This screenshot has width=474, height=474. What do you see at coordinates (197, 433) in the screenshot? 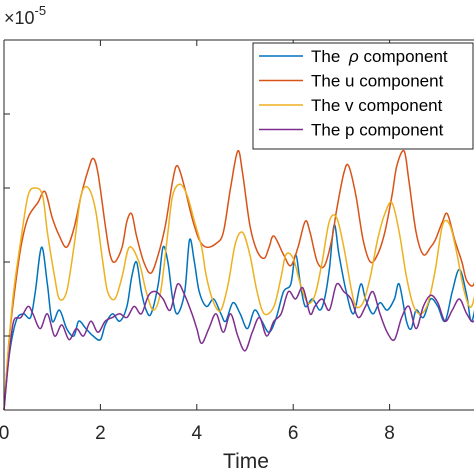
I see `x-tick-label: 4` at bounding box center [197, 433].